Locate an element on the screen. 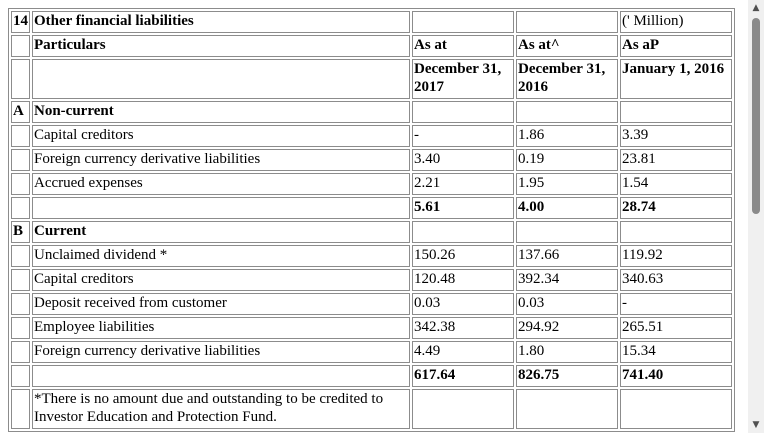  value-cell: 0.19 is located at coordinates (567, 160).